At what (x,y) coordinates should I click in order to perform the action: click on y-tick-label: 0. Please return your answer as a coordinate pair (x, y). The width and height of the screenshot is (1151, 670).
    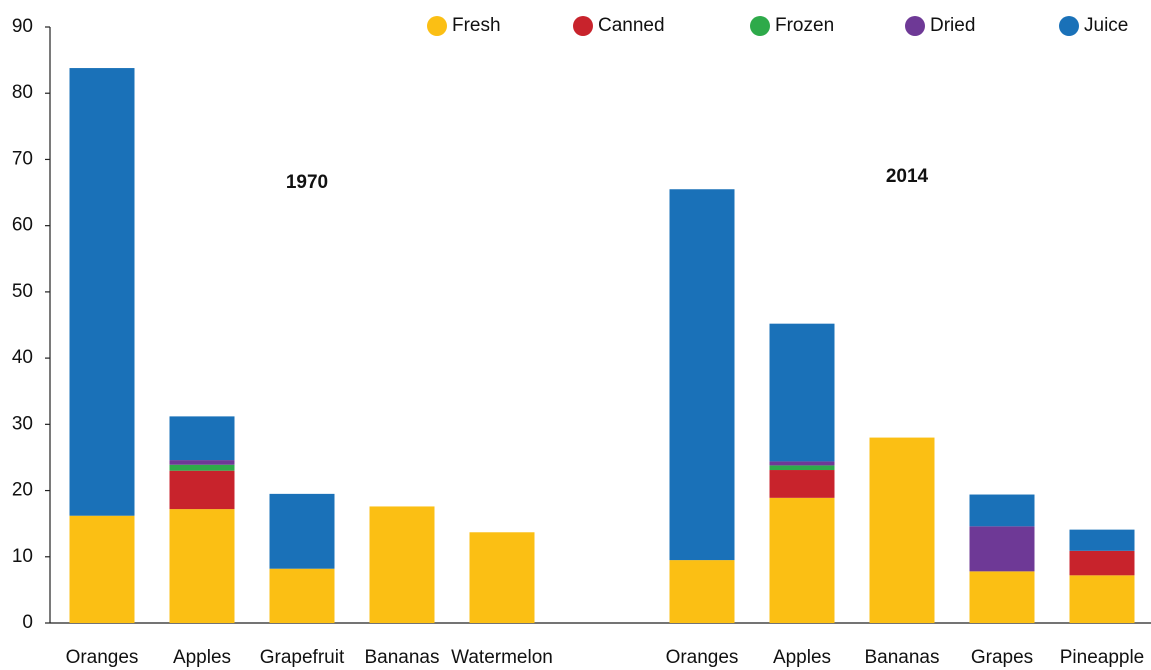
    Looking at the image, I should click on (27, 622).